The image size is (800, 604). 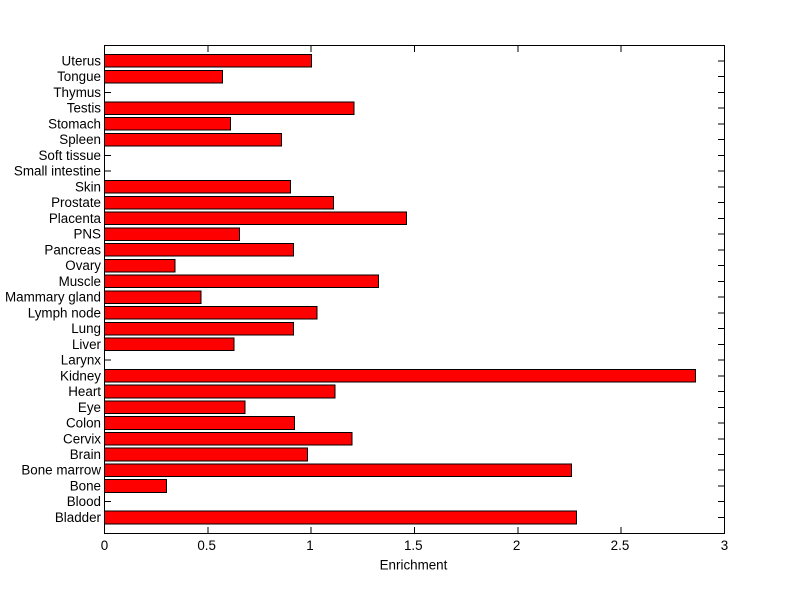 I want to click on svg-text: Stomach, so click(x=74, y=123).